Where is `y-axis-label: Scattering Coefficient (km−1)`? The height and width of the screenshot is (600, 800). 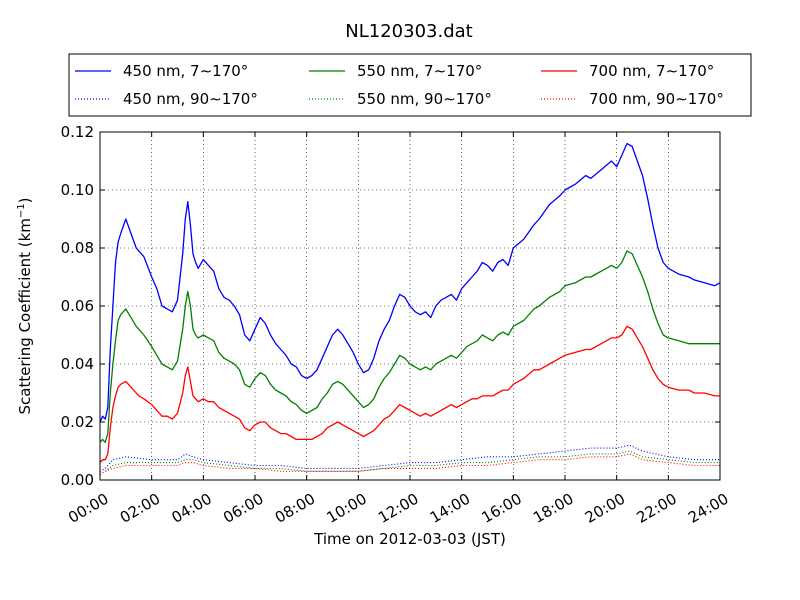 y-axis-label: Scattering Coefficient (km−1) is located at coordinates (25, 305).